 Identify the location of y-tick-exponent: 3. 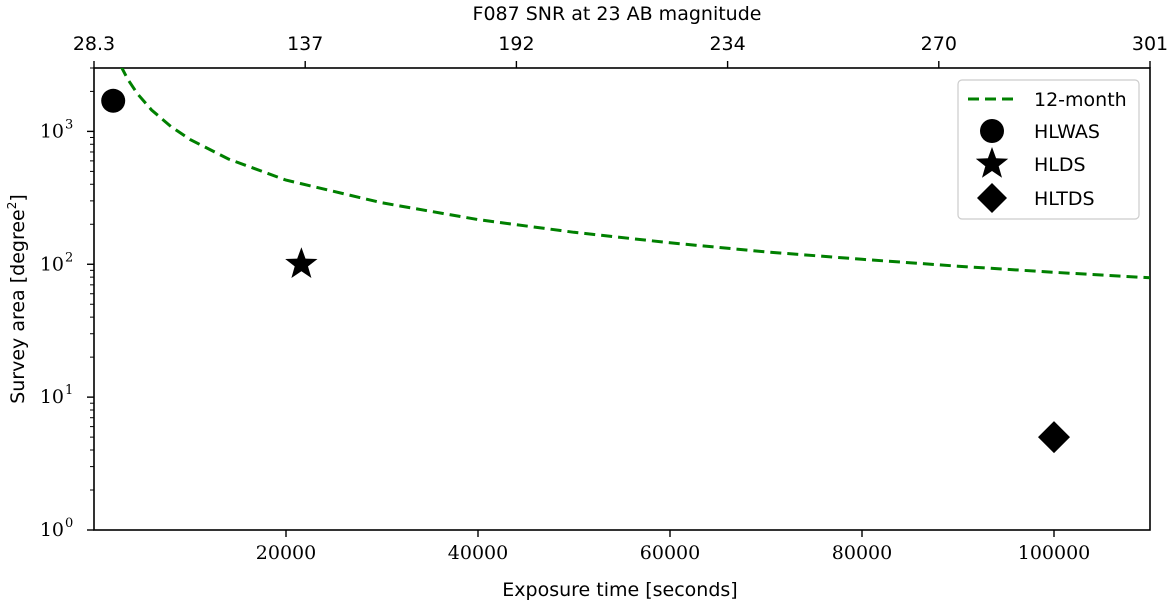
(69, 124).